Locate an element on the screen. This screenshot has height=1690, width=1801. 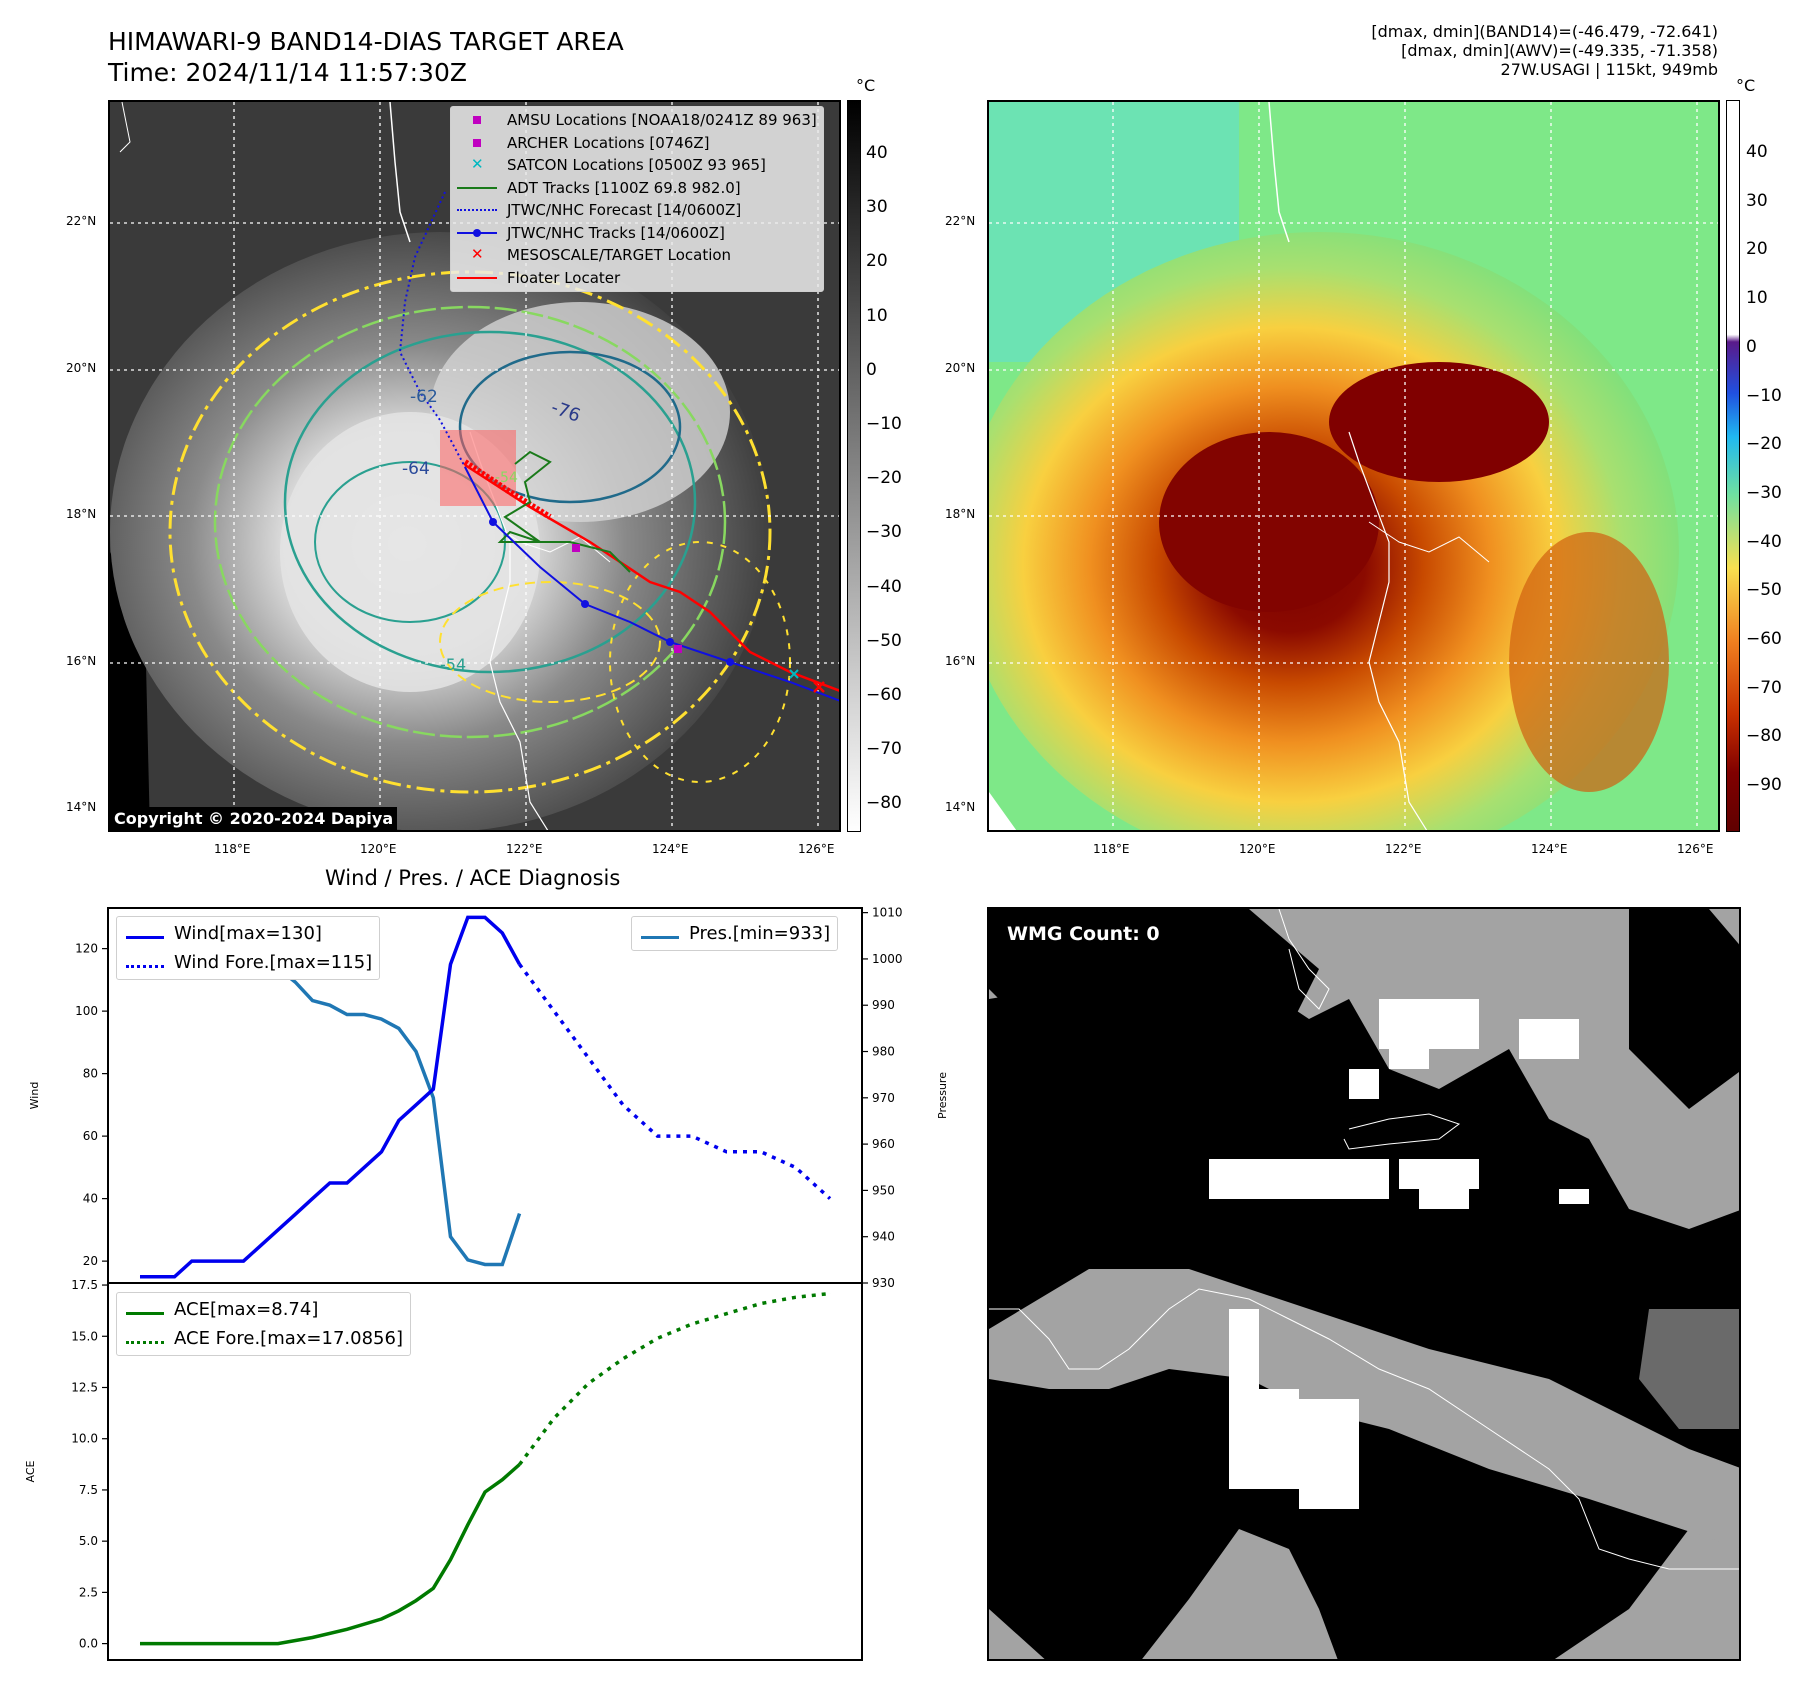
legend-item: ACE Fore.[max=17.0856] is located at coordinates (263, 1338).